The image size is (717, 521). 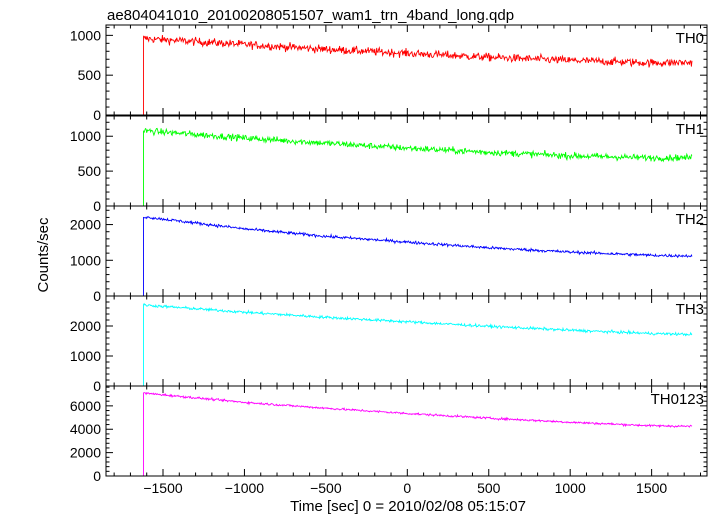 What do you see at coordinates (245, 488) in the screenshot?
I see `x-tick-label: −1000` at bounding box center [245, 488].